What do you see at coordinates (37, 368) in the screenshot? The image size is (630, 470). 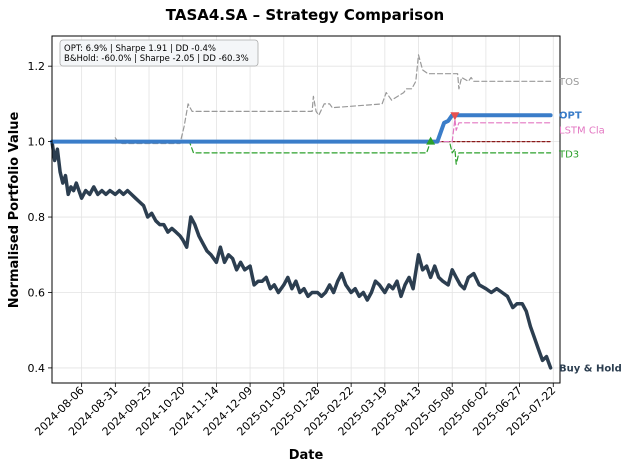 I see `y-tick-label: 0.4` at bounding box center [37, 368].